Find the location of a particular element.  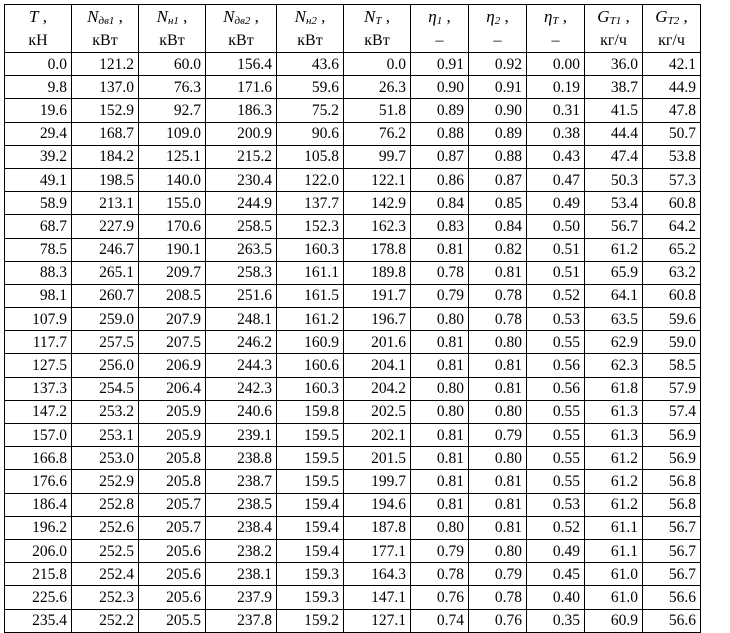

table-cell-n-t: 187.8 is located at coordinates (377, 527).